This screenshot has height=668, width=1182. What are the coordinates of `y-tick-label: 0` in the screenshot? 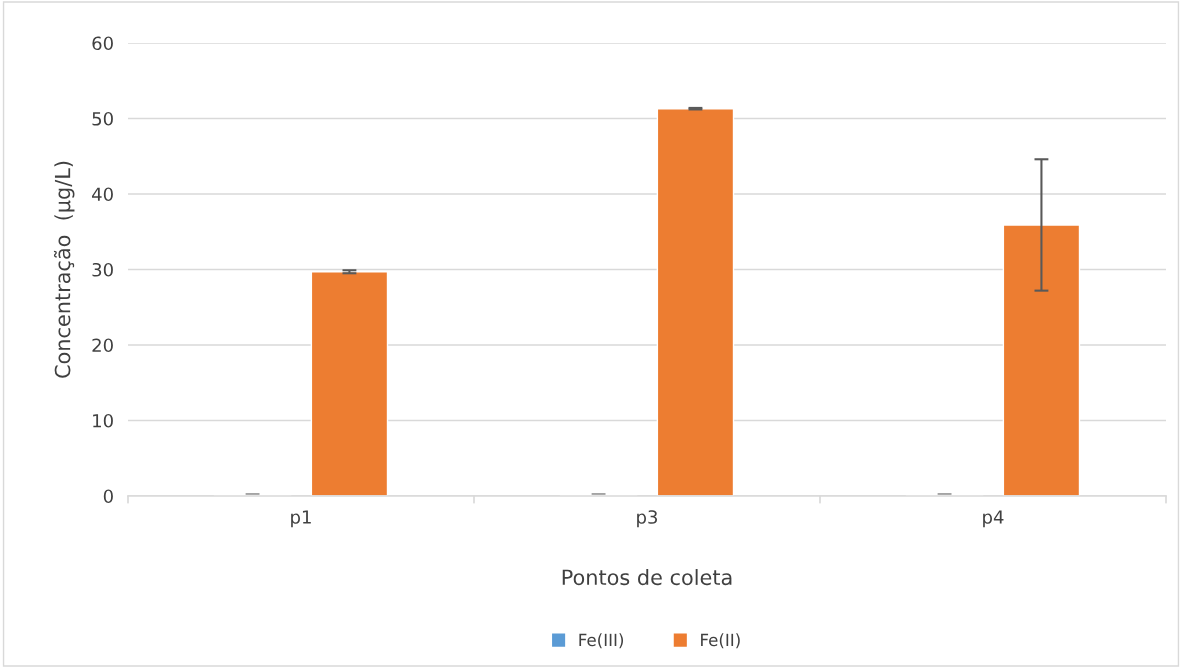 It's located at (108, 496).